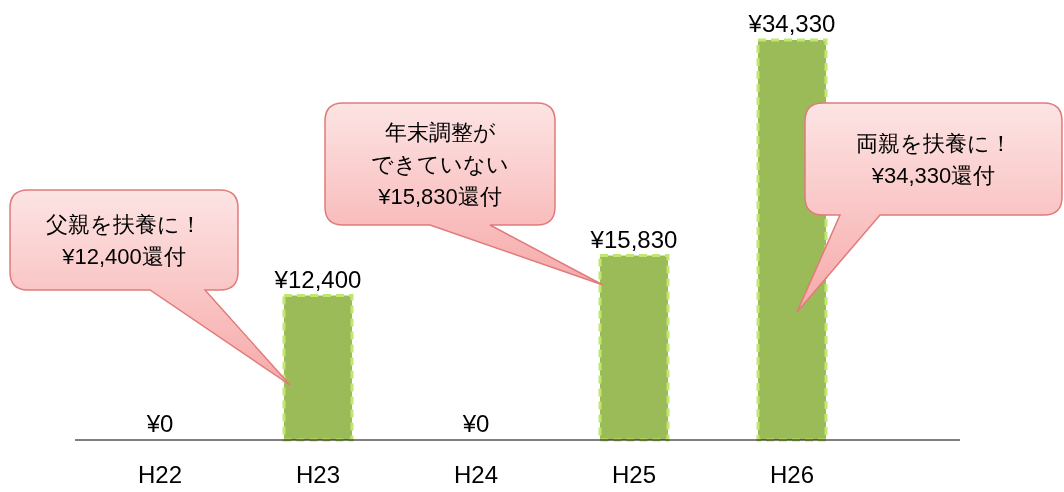 Image resolution: width=1064 pixels, height=492 pixels. Describe the element at coordinates (634, 474) in the screenshot. I see `x-tick-label: H25` at that location.